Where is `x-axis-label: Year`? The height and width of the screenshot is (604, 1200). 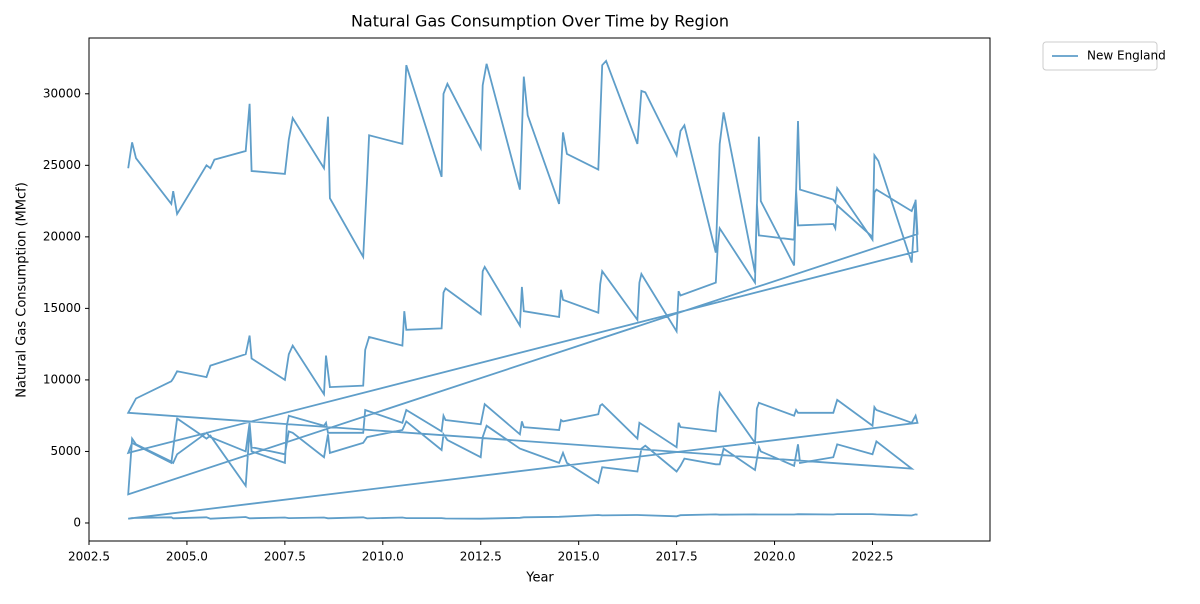
x-axis-label: Year is located at coordinates (539, 578).